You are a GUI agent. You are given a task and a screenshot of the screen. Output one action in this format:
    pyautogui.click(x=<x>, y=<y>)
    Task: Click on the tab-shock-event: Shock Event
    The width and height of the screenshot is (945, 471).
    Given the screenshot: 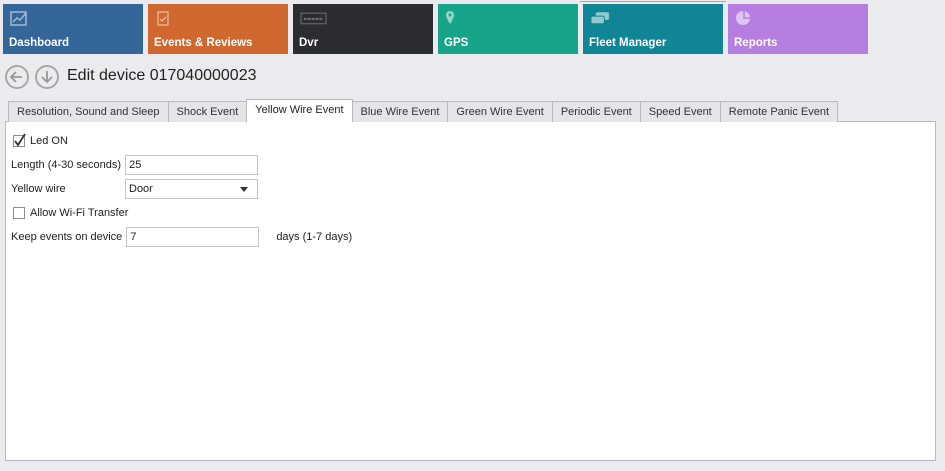 What is the action you would take?
    pyautogui.click(x=207, y=111)
    